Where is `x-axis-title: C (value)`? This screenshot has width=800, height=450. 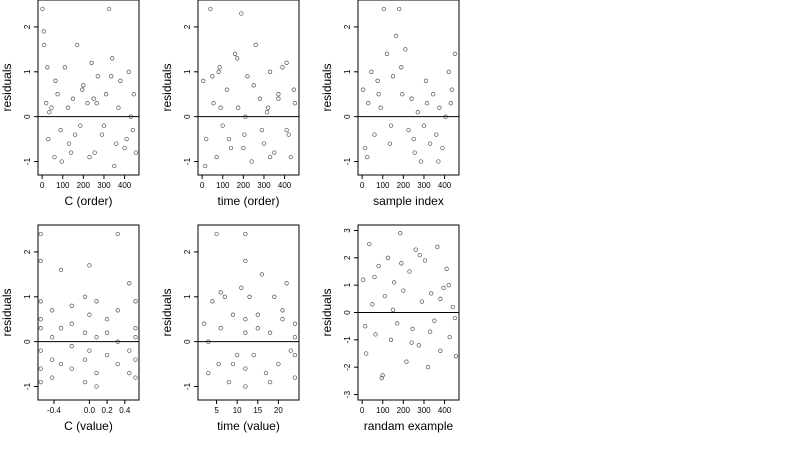
x-axis-title: C (value) is located at coordinates (88, 426).